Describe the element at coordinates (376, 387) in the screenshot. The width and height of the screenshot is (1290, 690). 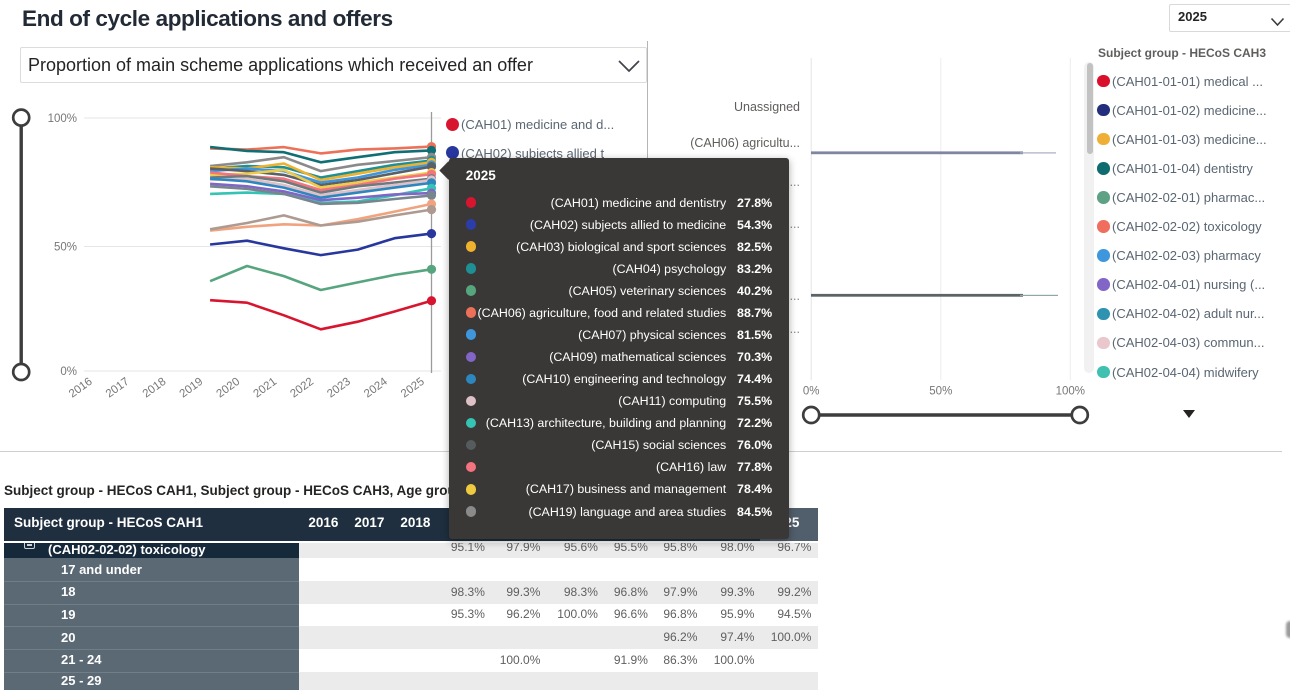
I see `svg-text: 2024` at that location.